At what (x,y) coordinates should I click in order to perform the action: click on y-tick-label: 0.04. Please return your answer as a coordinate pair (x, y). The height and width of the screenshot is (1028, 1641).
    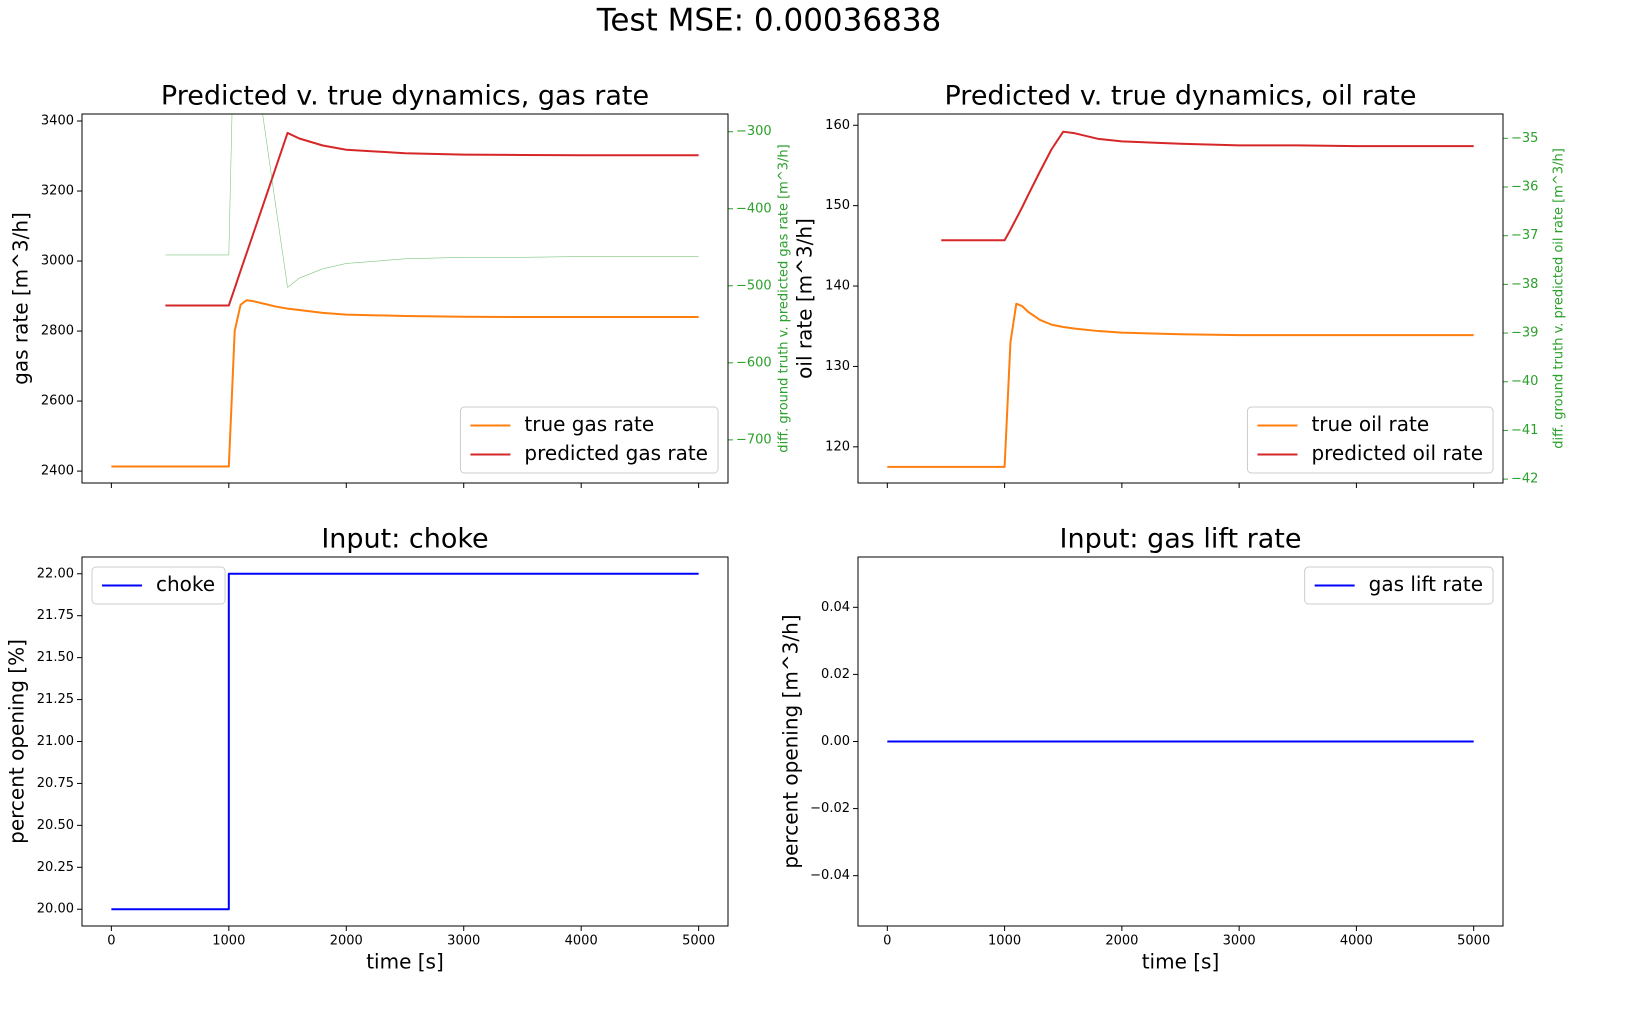
    Looking at the image, I should click on (835, 607).